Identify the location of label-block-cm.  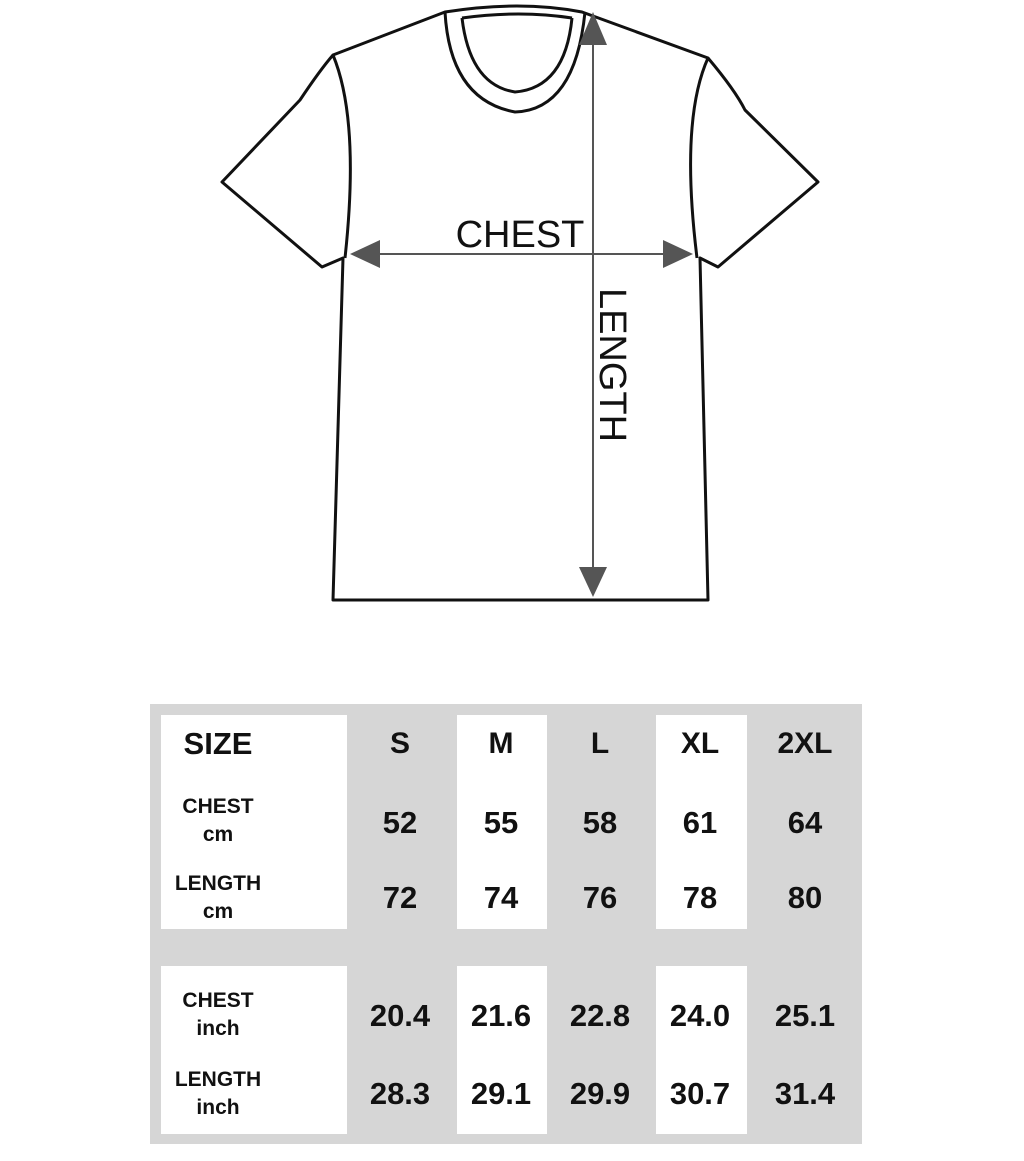
(254, 822).